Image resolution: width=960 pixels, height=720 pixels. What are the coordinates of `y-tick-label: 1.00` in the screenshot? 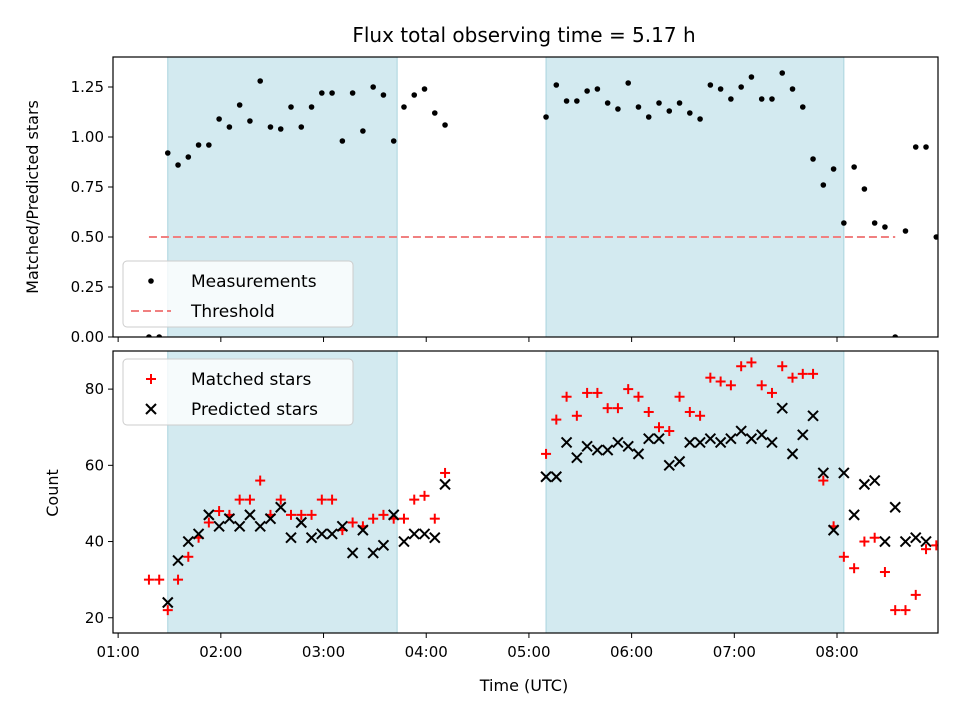 It's located at (87, 137).